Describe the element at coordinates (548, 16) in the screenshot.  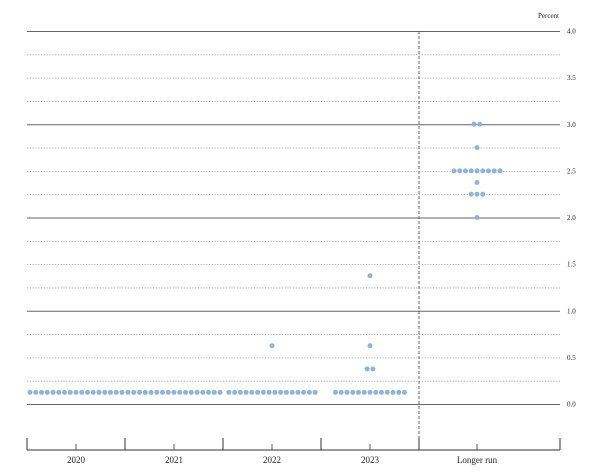
I see `y-unit-label: Percent` at that location.